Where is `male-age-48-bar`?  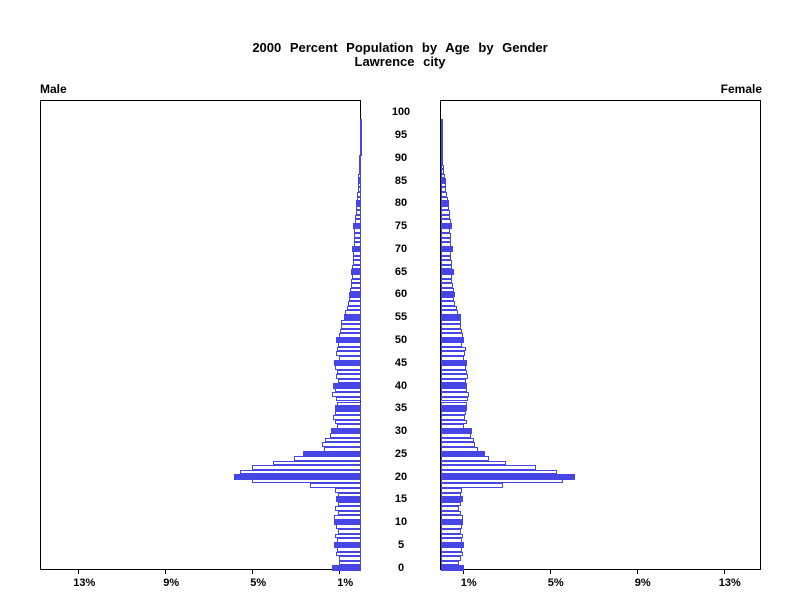
male-age-48-bar is located at coordinates (349, 349).